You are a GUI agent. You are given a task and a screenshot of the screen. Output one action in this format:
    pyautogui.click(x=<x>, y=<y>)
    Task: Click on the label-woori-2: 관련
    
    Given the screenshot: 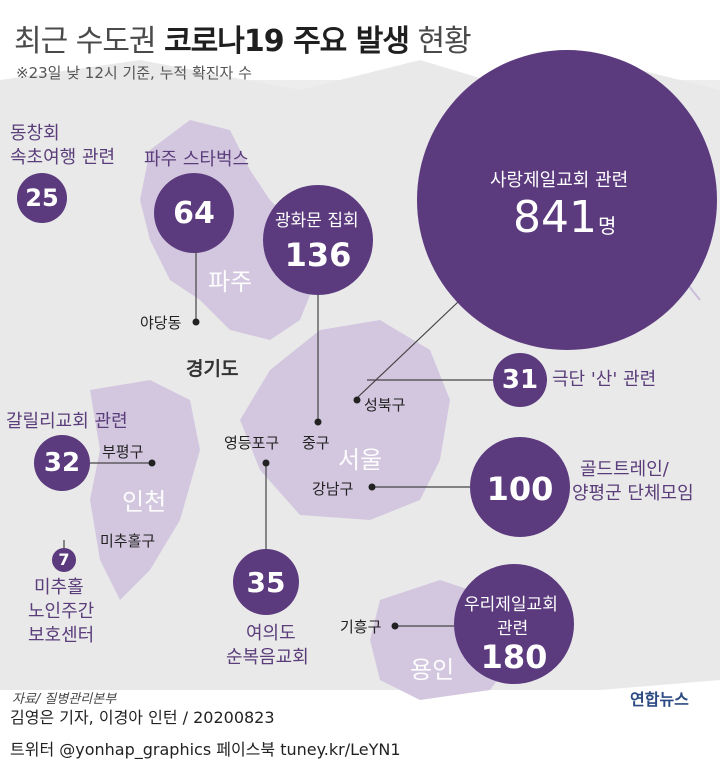 What is the action you would take?
    pyautogui.click(x=513, y=629)
    